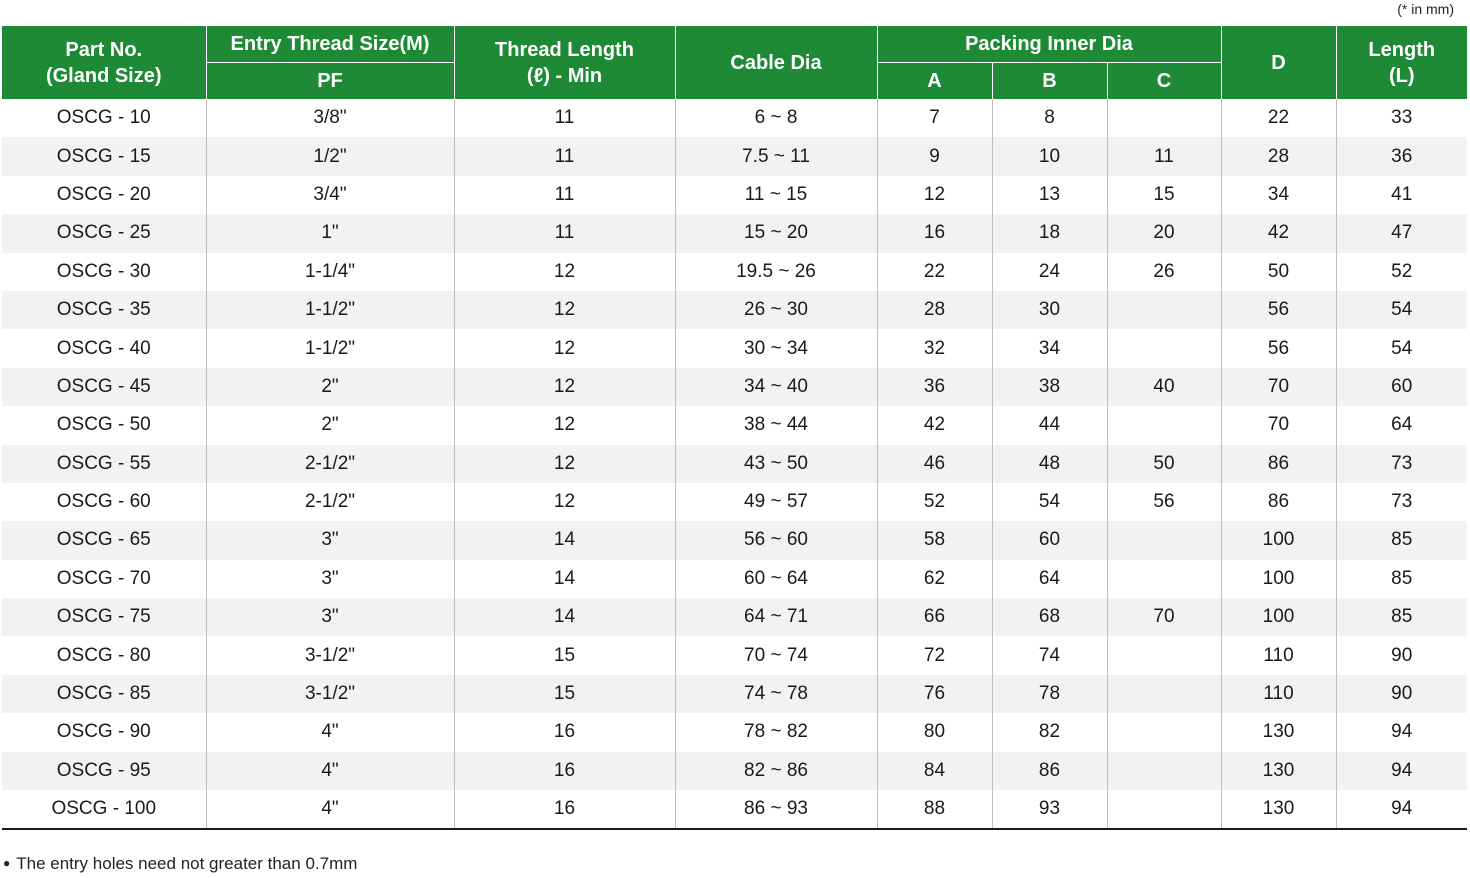  What do you see at coordinates (775, 348) in the screenshot?
I see `cell-cable-dia: 30 ~ 34` at bounding box center [775, 348].